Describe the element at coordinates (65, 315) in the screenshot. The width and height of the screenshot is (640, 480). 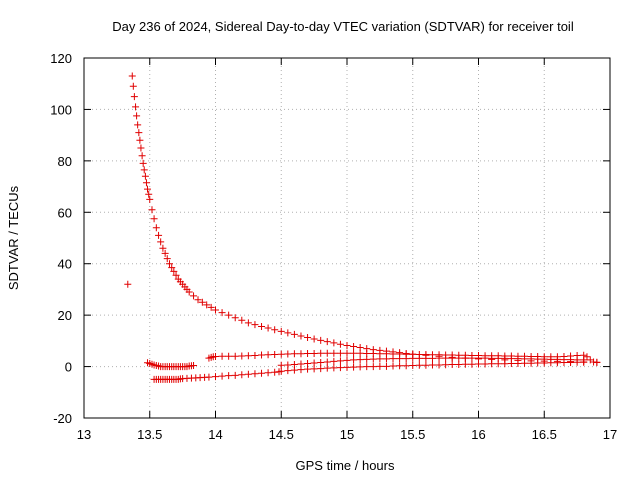
I see `y-tick-label: 20` at that location.